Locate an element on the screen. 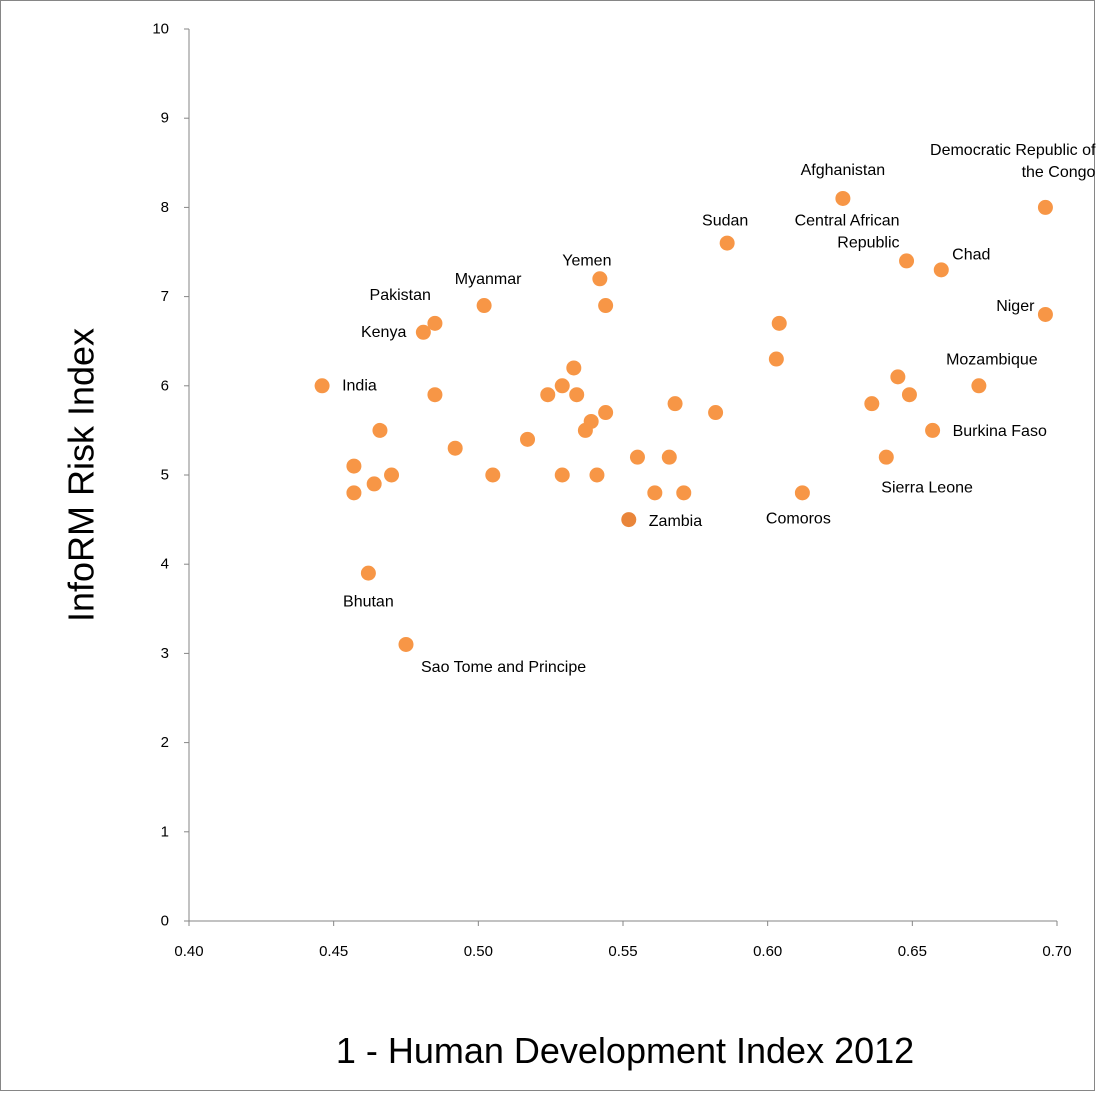  y-tick-label: 1 is located at coordinates (165, 831).